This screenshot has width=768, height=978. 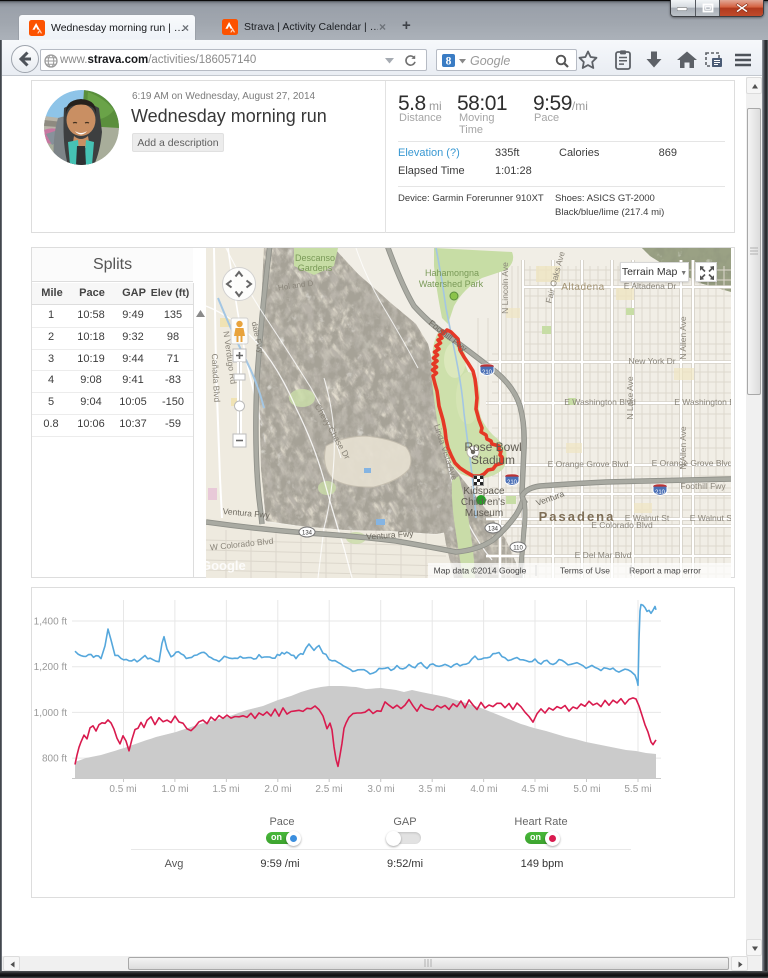 I want to click on svg-text: 800 ft, so click(x=54, y=759).